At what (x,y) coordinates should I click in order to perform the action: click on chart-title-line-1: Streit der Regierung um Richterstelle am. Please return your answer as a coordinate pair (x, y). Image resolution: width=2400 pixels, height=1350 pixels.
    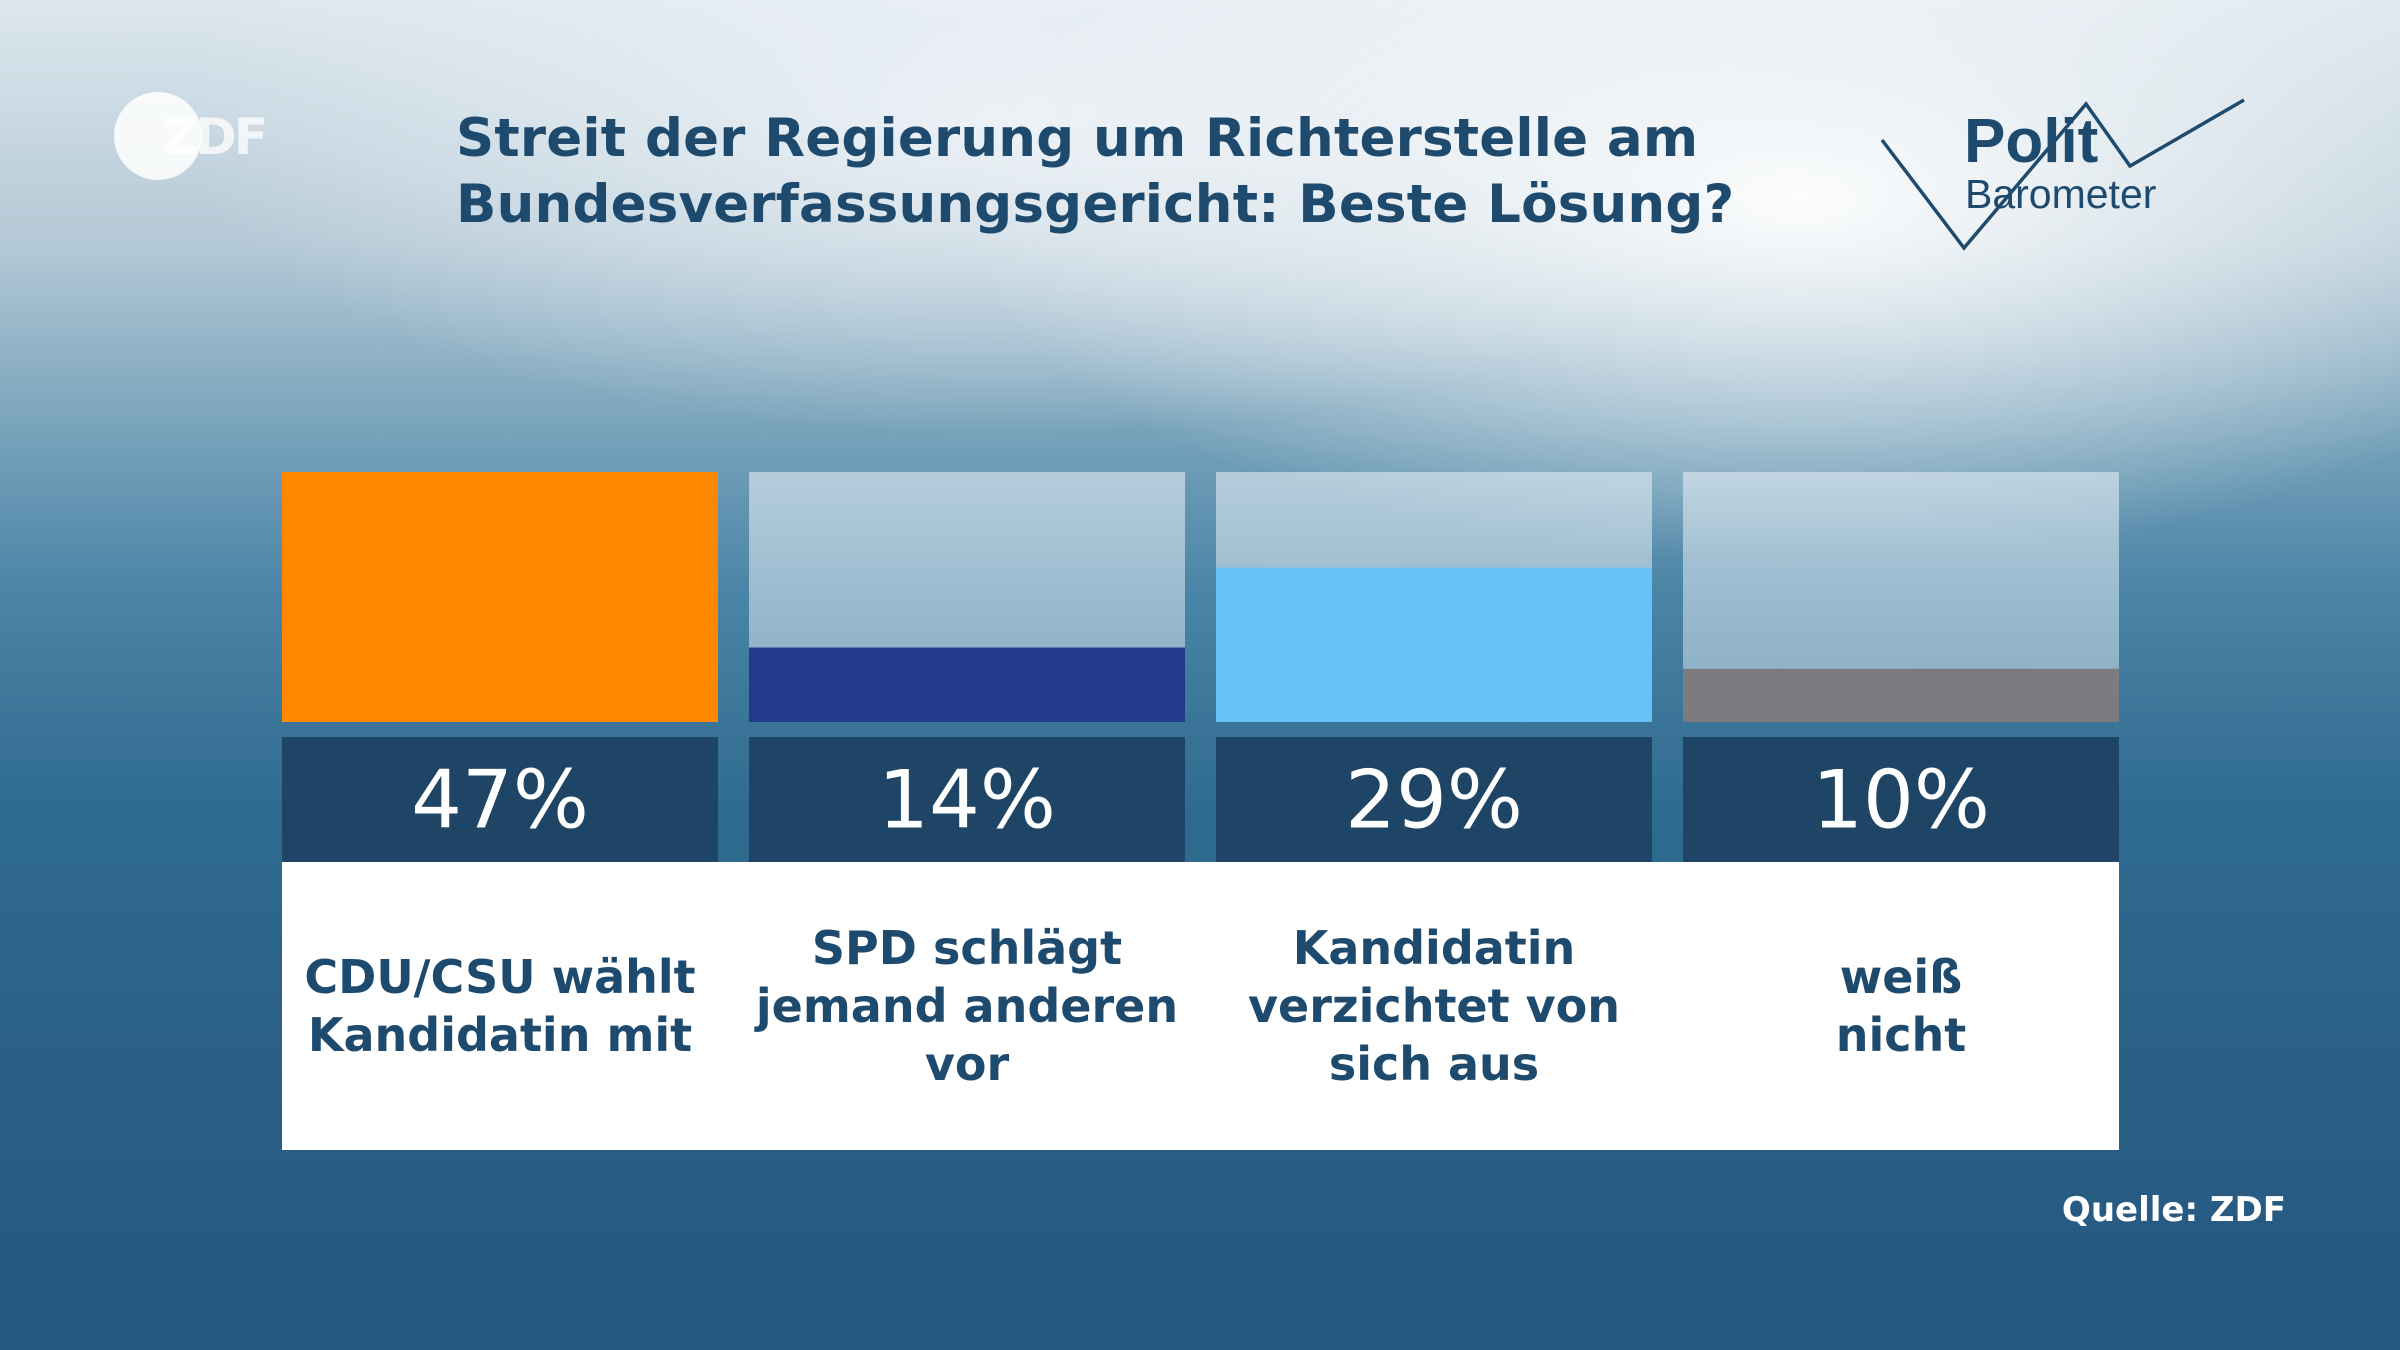
    Looking at the image, I should click on (1077, 138).